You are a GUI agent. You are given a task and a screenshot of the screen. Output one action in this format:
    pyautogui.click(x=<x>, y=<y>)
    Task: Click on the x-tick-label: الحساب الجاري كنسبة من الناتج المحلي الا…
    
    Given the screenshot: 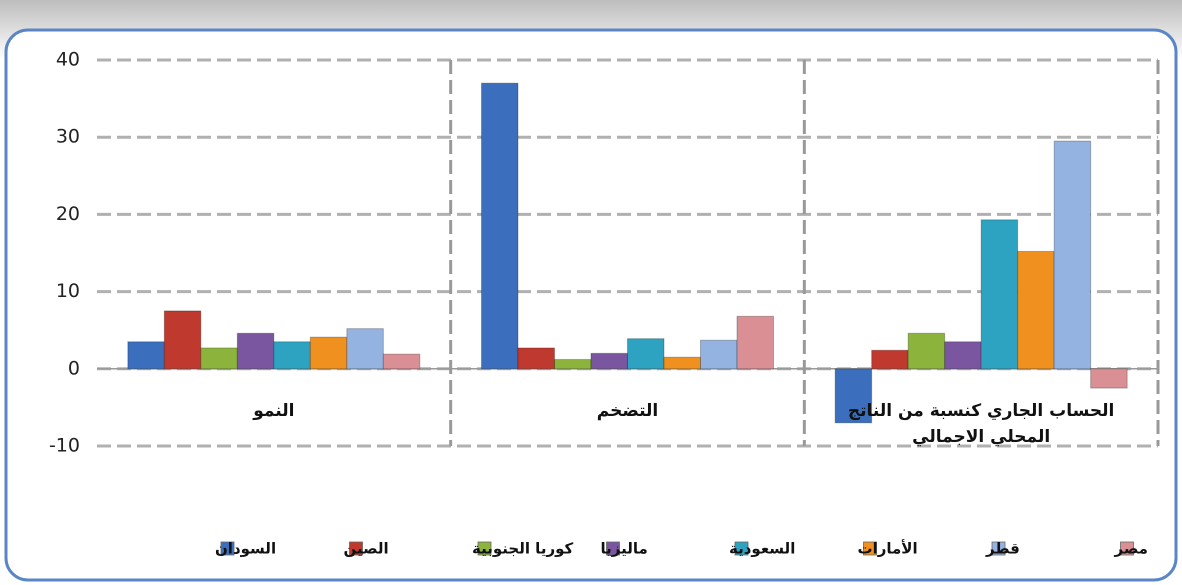 What is the action you would take?
    pyautogui.click(x=981, y=424)
    